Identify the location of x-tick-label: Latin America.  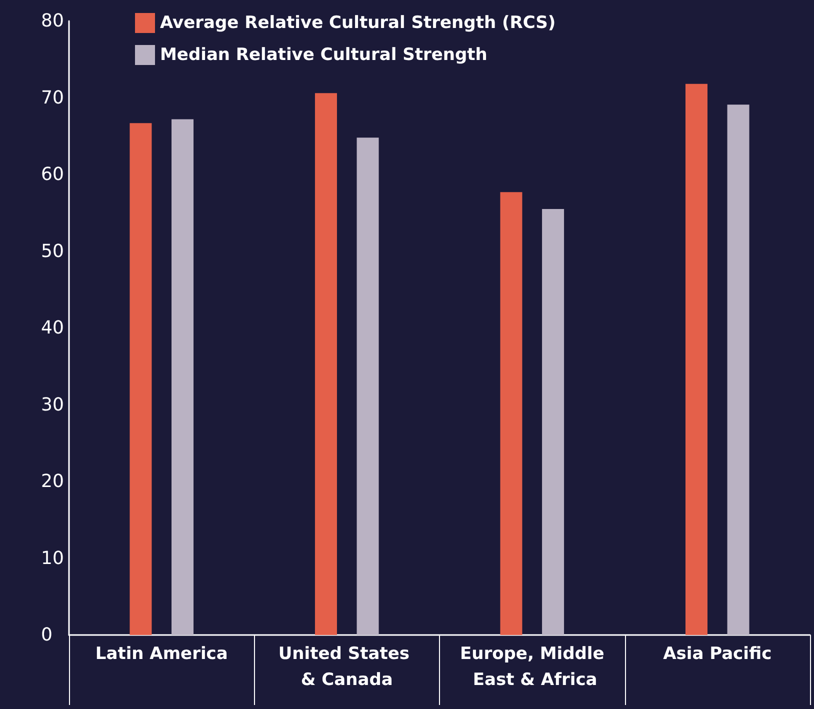
(161, 654).